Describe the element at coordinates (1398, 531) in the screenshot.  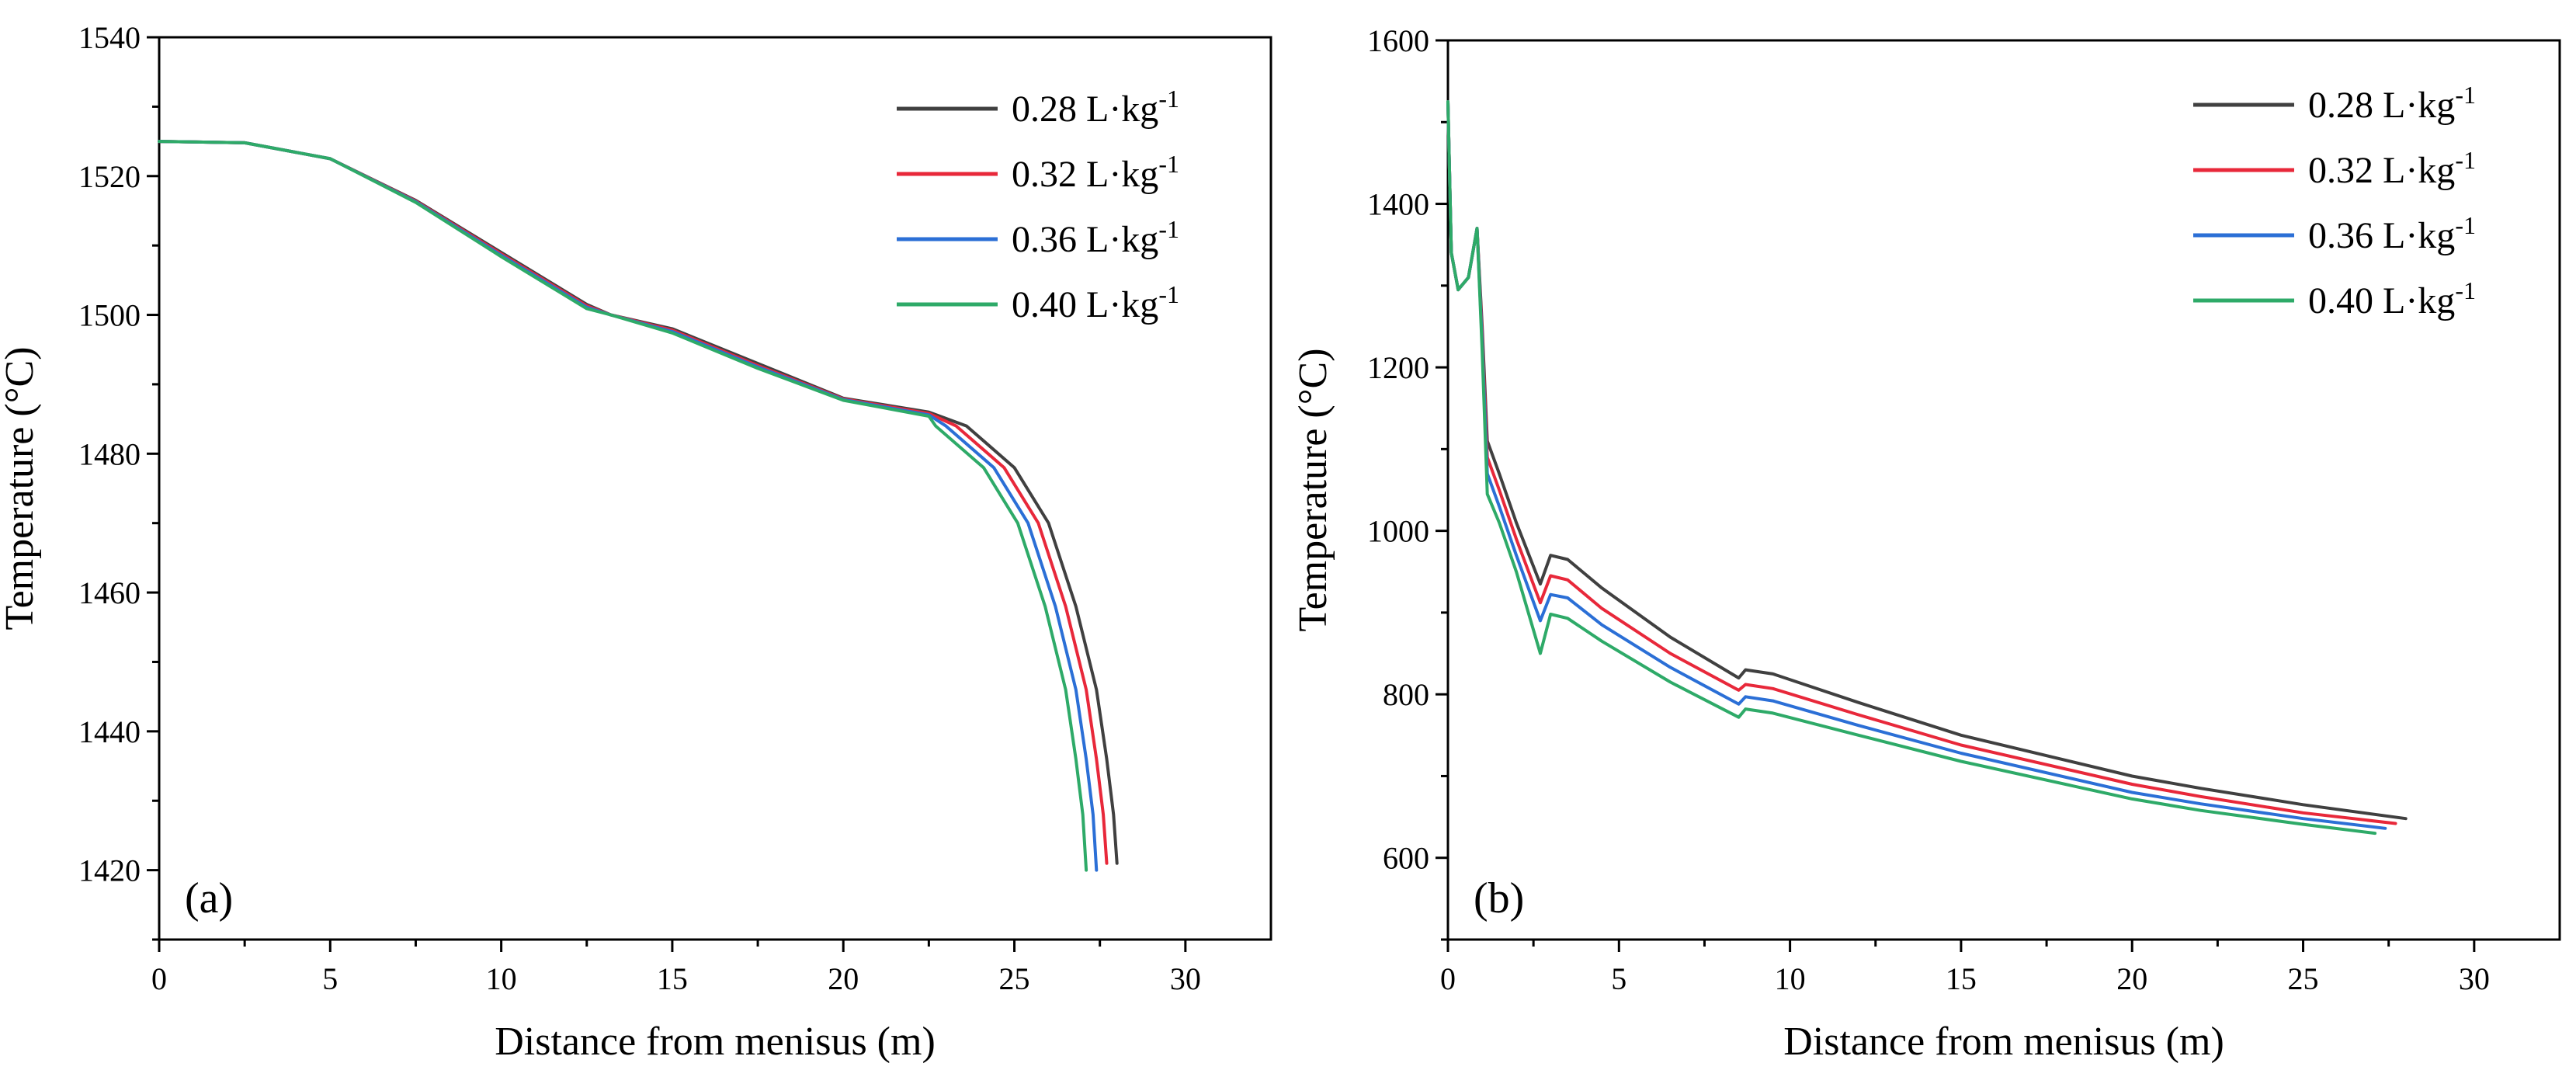
I see `y-tick-label: 1000` at that location.